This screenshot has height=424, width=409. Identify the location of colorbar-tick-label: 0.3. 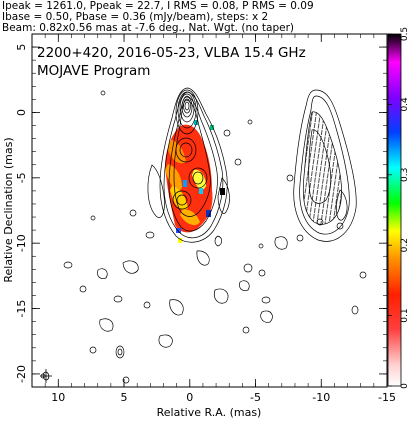
(404, 175).